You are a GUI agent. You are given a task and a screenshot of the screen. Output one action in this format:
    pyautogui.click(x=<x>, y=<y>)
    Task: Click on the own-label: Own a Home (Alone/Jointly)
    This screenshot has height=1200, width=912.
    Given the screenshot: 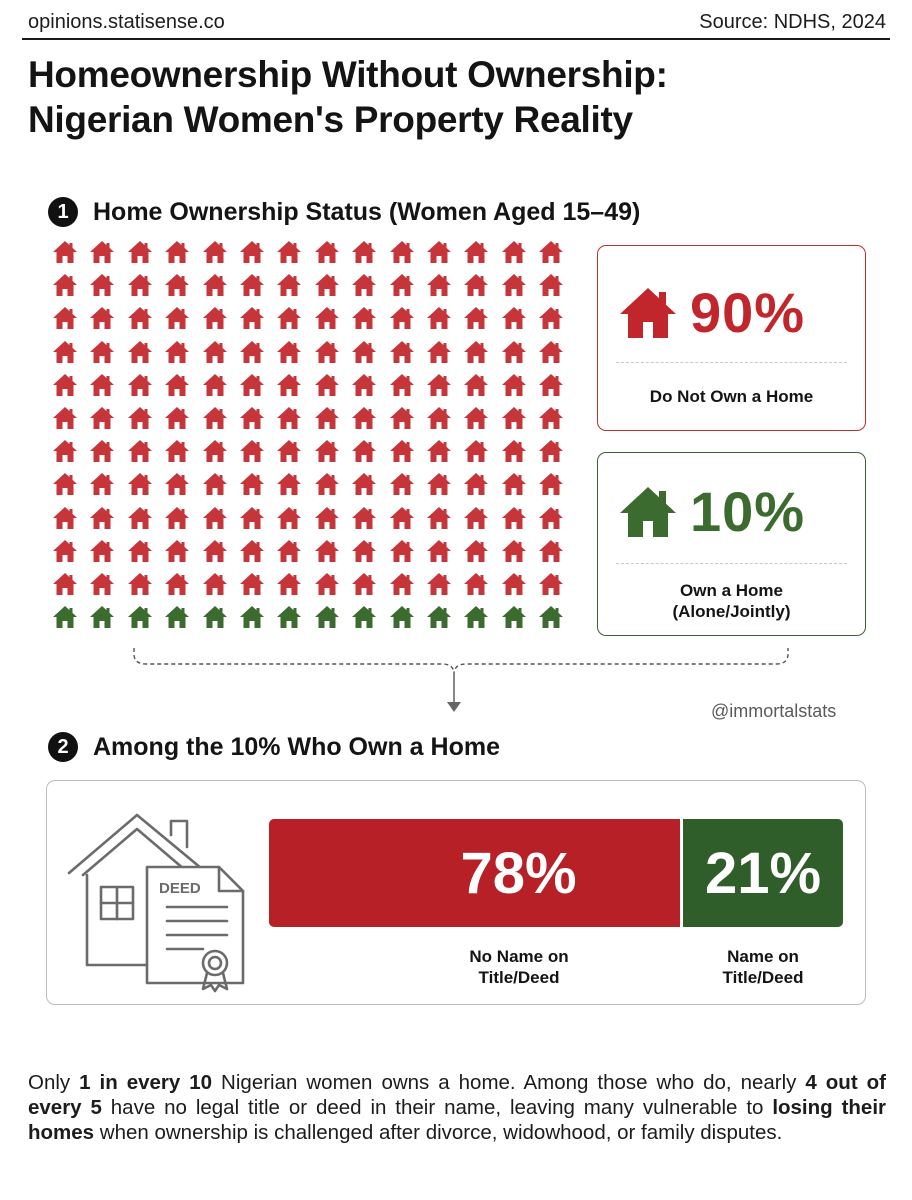 What is the action you would take?
    pyautogui.click(x=731, y=601)
    